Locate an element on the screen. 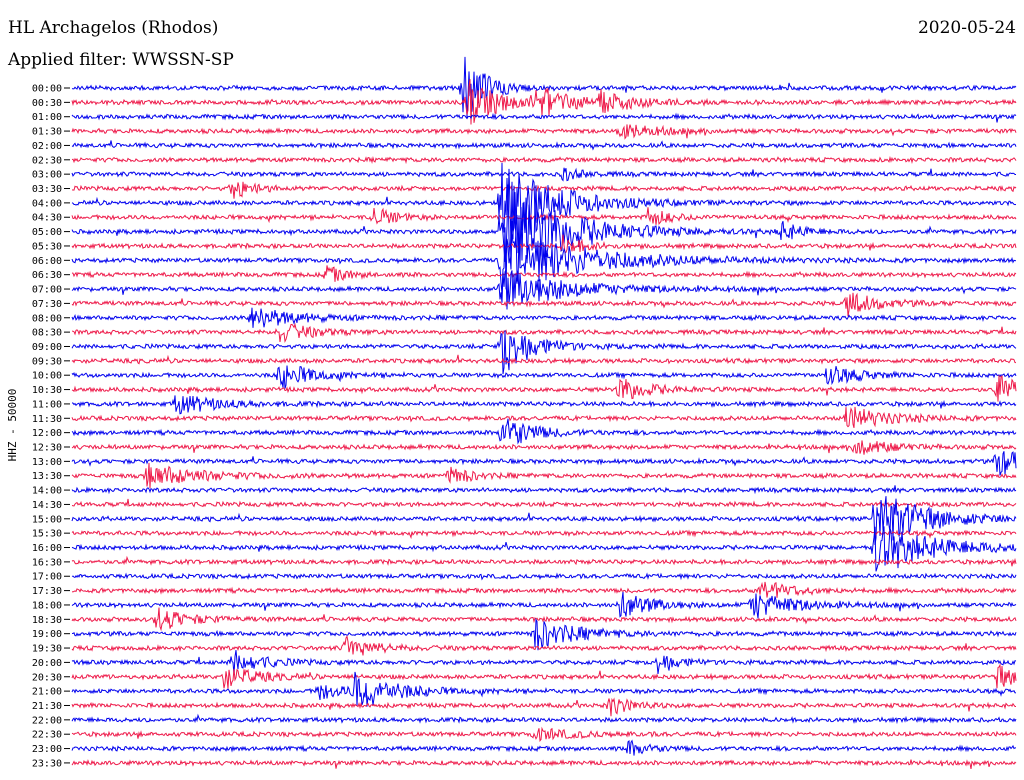  time-label: 04:30 is located at coordinates (47, 218).